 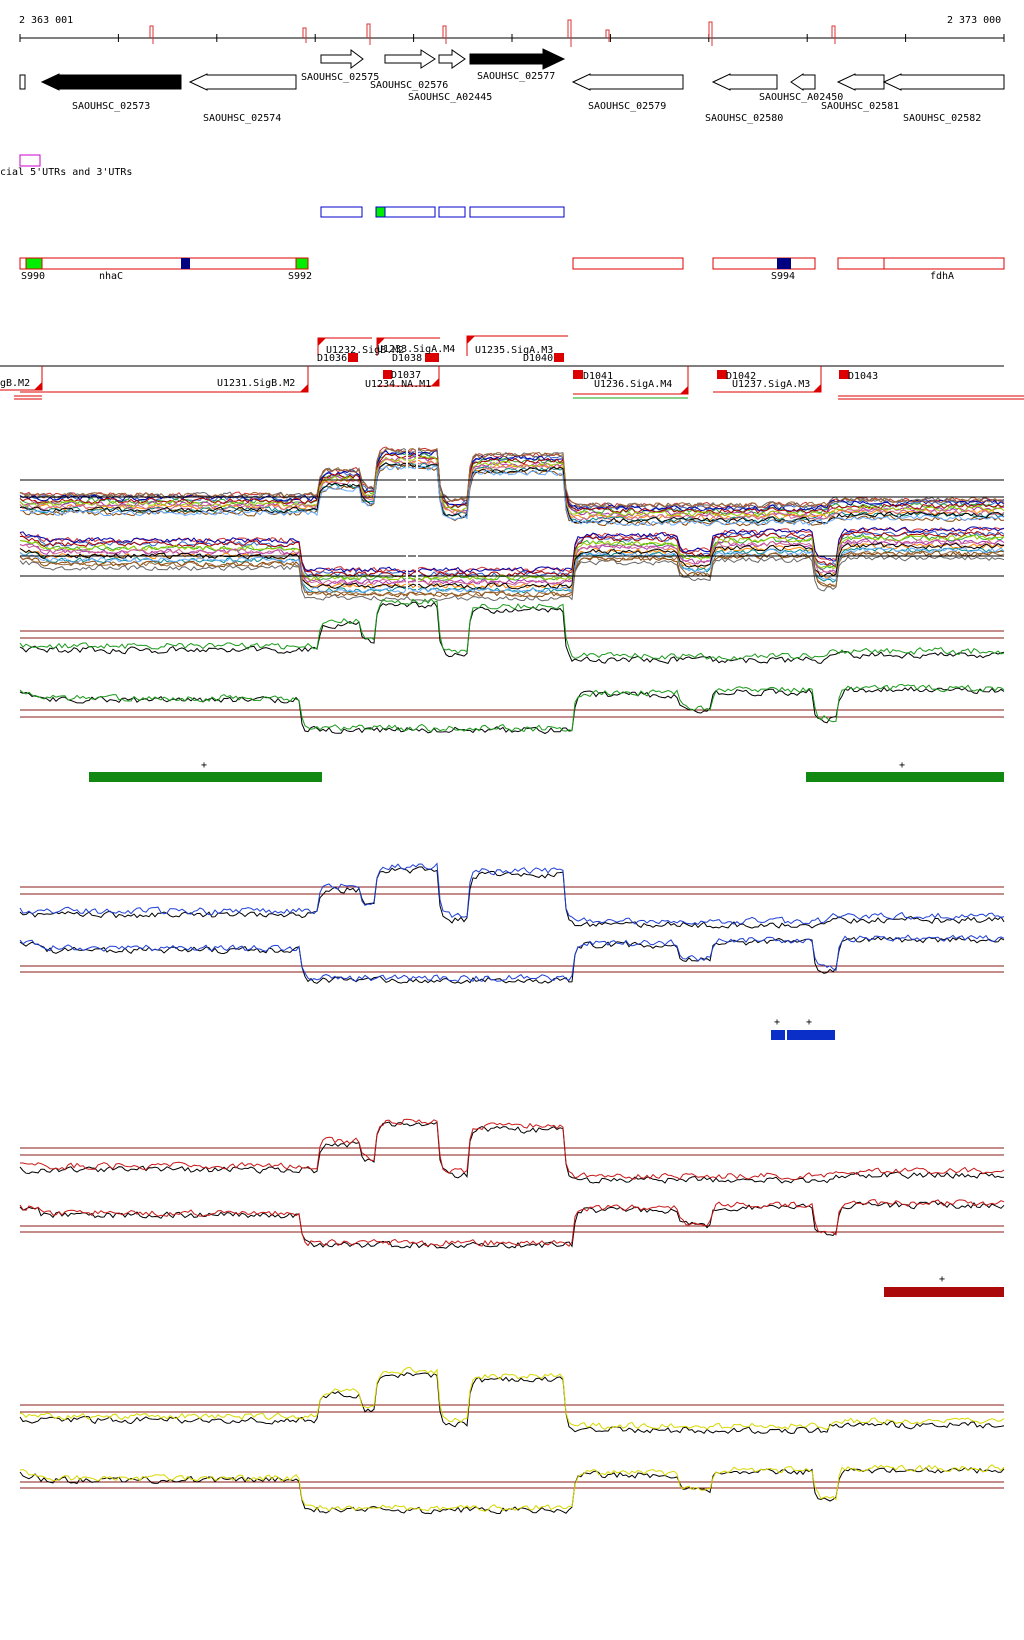 I want to click on operon-label-nhac: nhaC, so click(x=111, y=276).